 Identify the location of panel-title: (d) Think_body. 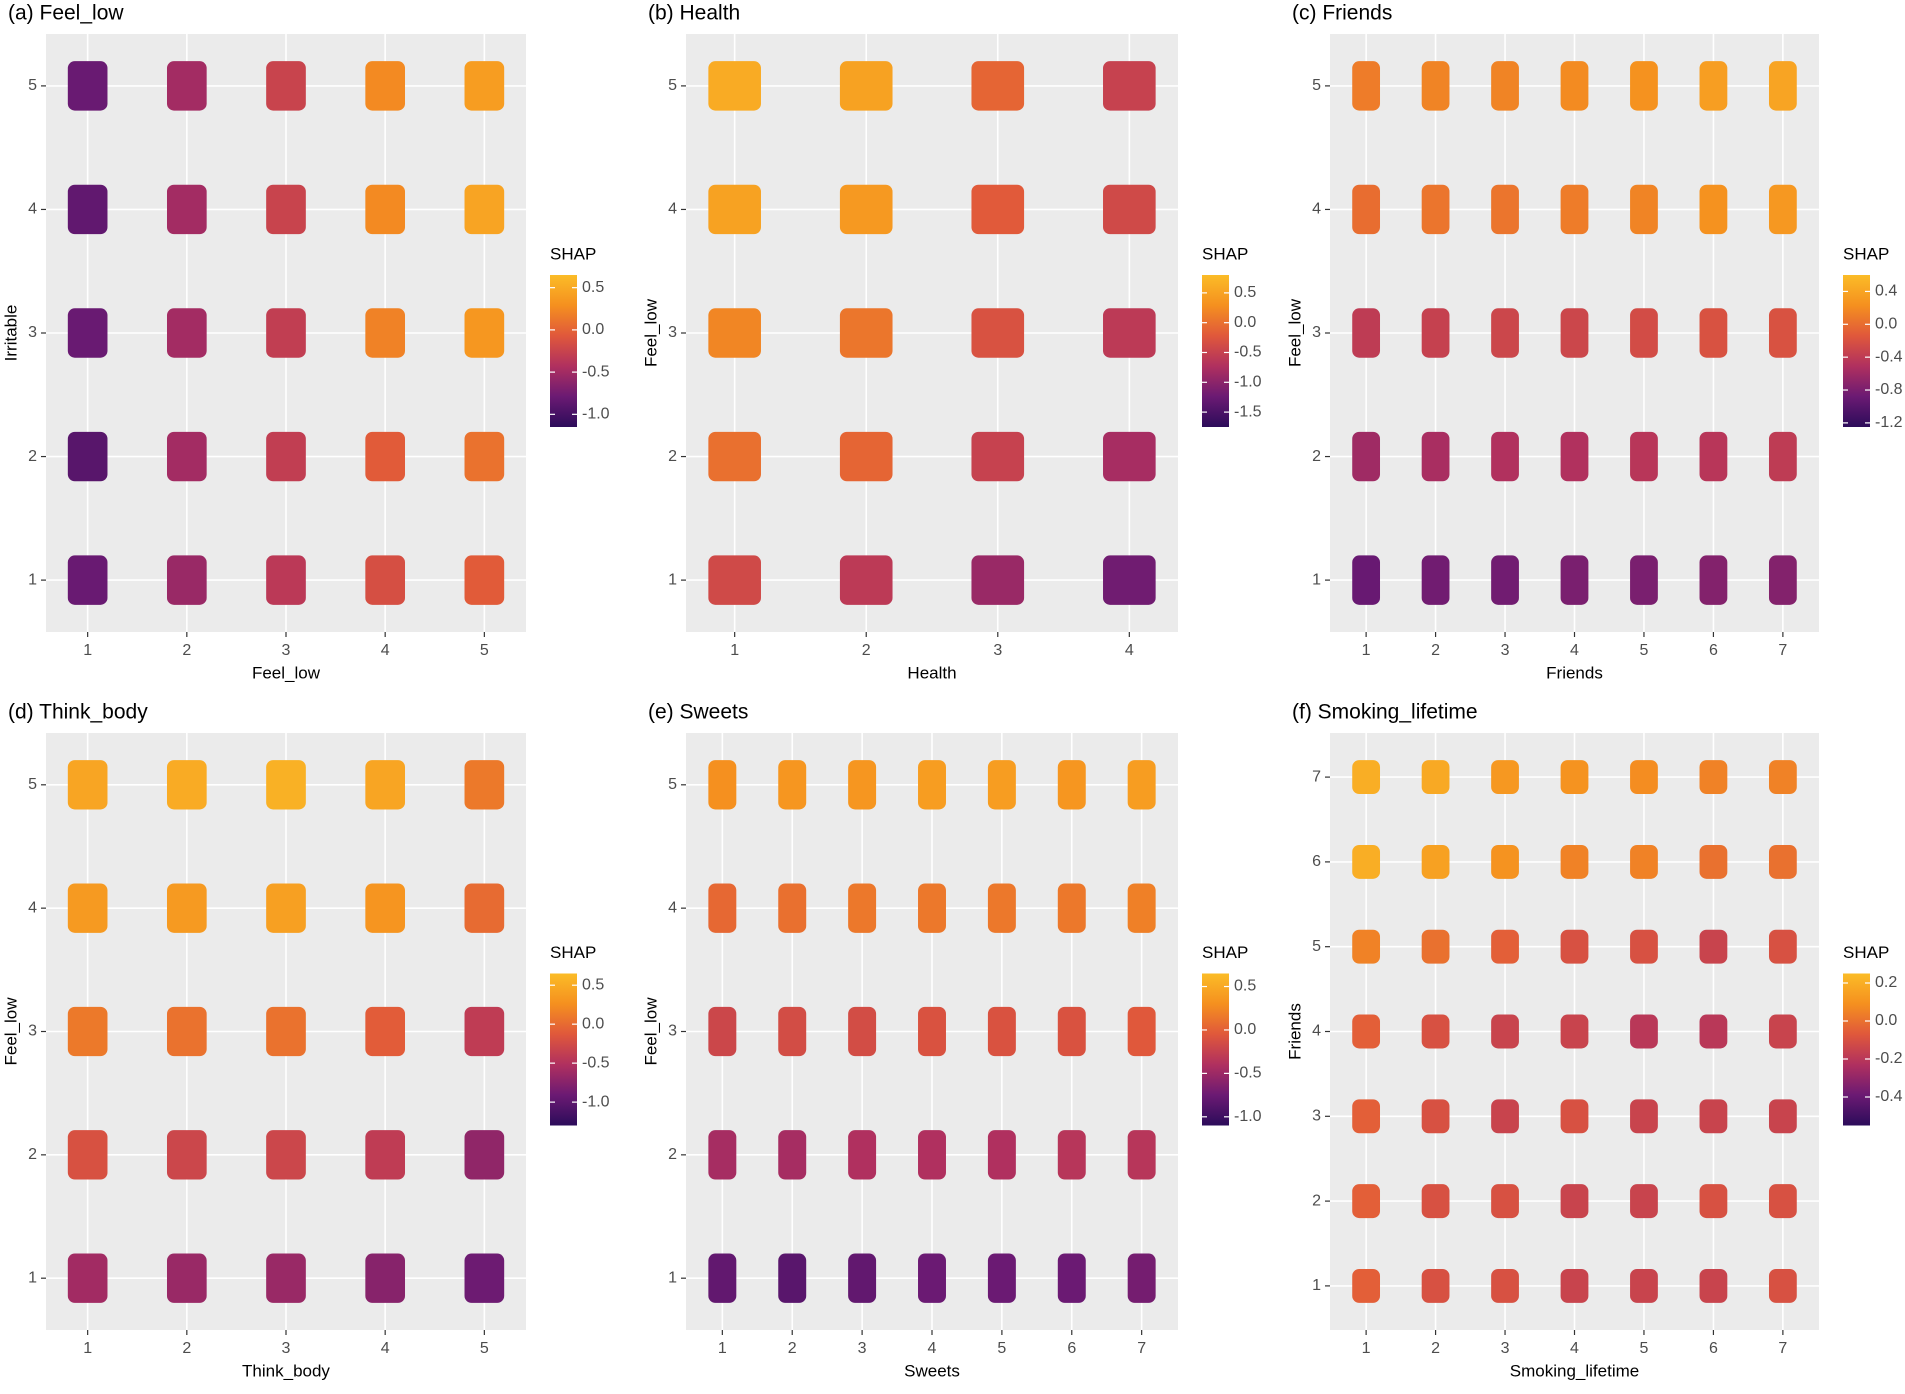
(78, 712).